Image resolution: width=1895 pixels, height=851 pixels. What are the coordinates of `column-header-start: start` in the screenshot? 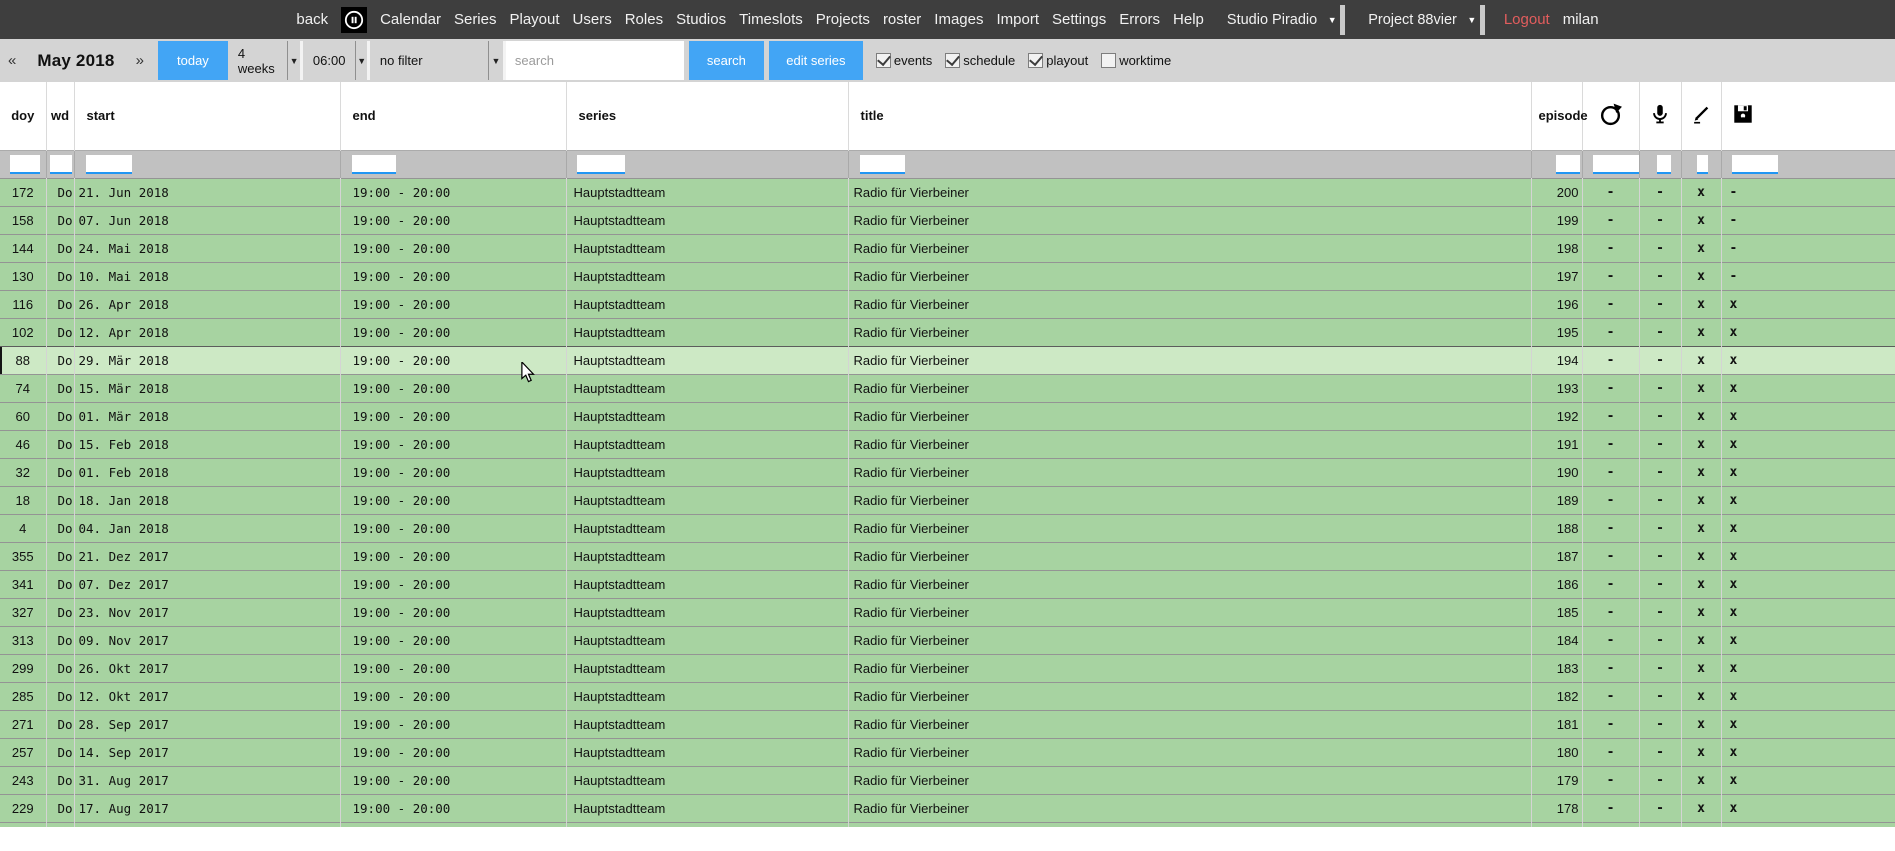 It's located at (206, 116).